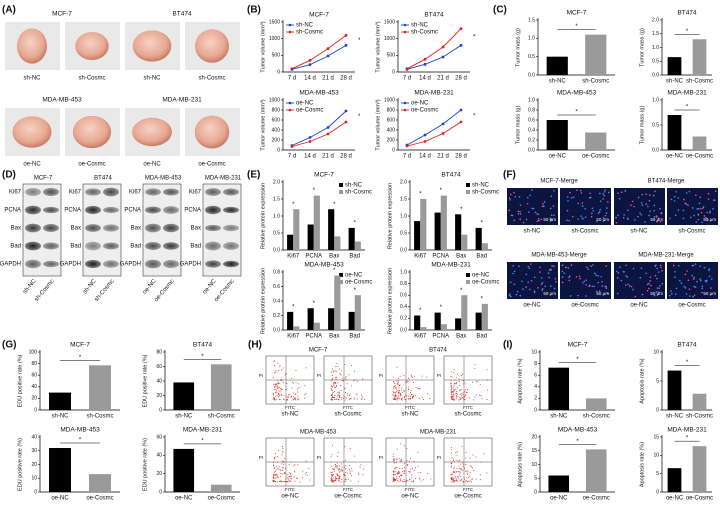  Describe the element at coordinates (403, 272) in the screenshot. I see `y-tick-label: 1.0` at that location.